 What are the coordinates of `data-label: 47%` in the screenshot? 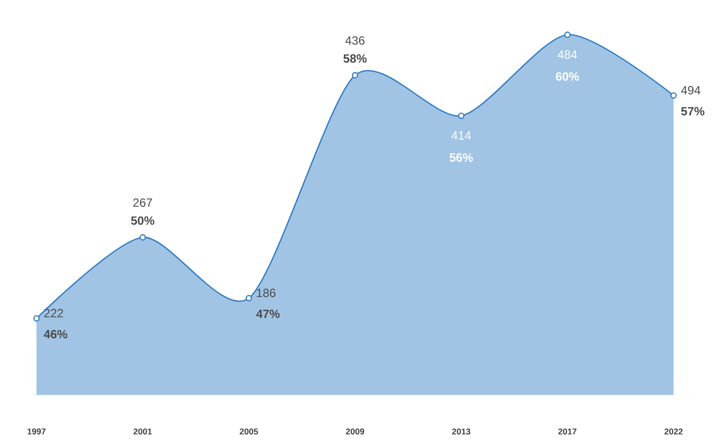 It's located at (268, 314).